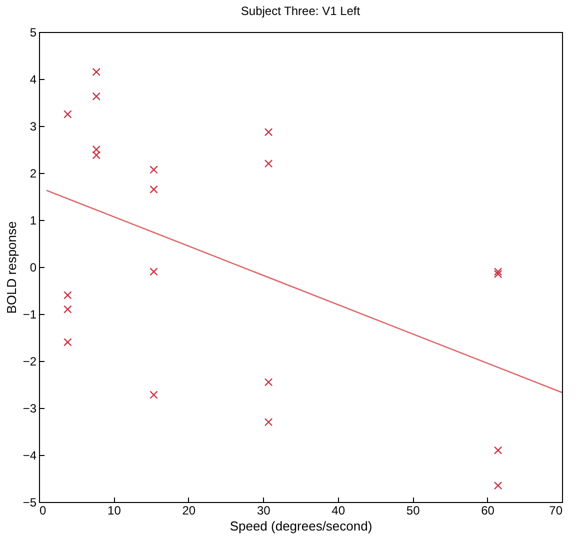 The height and width of the screenshot is (548, 577). What do you see at coordinates (33, 79) in the screenshot?
I see `y-tick-label: 4` at bounding box center [33, 79].